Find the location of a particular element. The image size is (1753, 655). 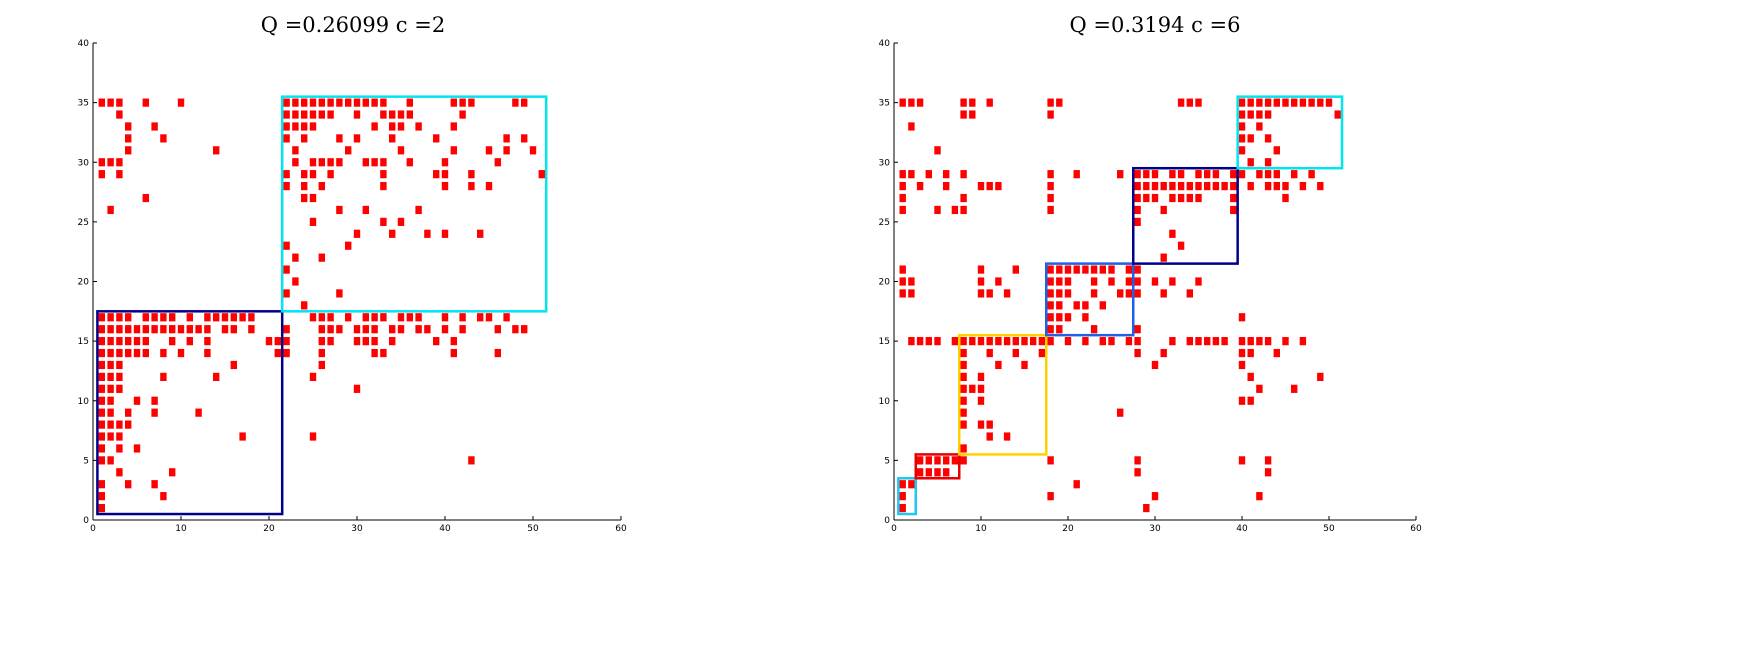

y-tick-label: 20 is located at coordinates (84, 283).